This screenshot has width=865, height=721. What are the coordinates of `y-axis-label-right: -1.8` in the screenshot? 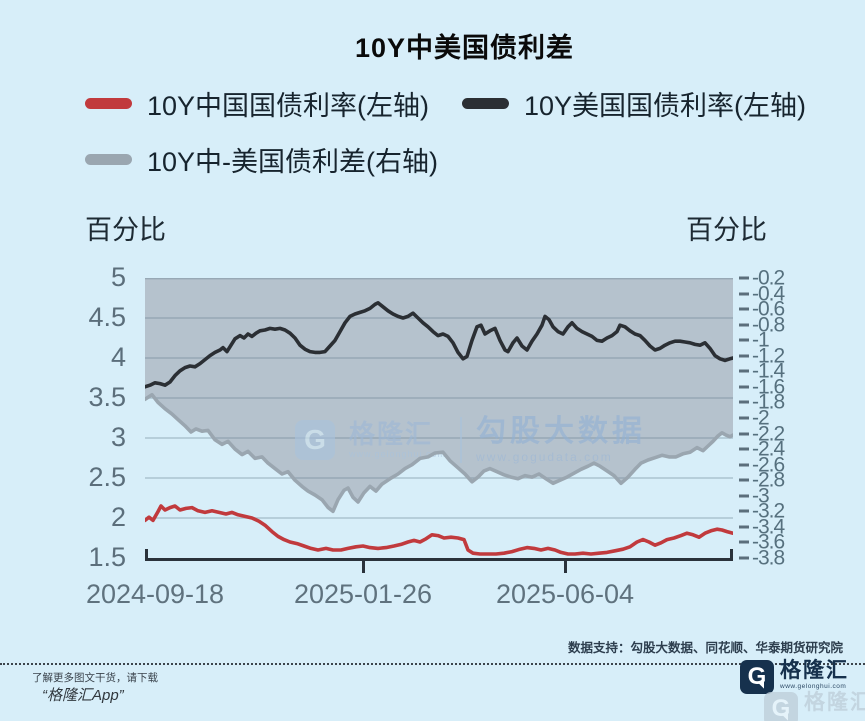 It's located at (768, 402).